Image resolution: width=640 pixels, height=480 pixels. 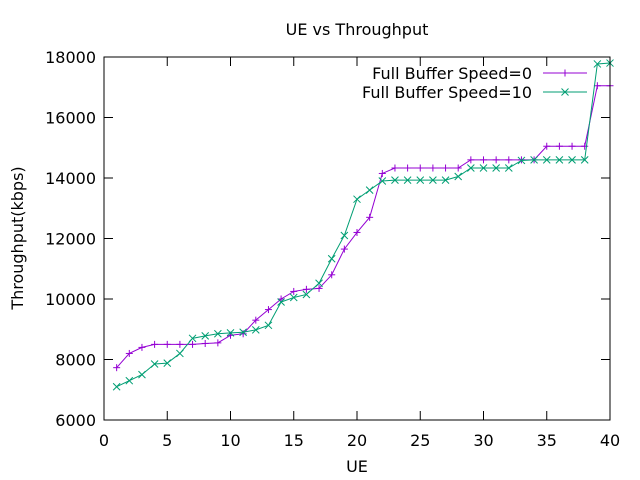 I want to click on x-tick-label: 0, so click(x=104, y=440).